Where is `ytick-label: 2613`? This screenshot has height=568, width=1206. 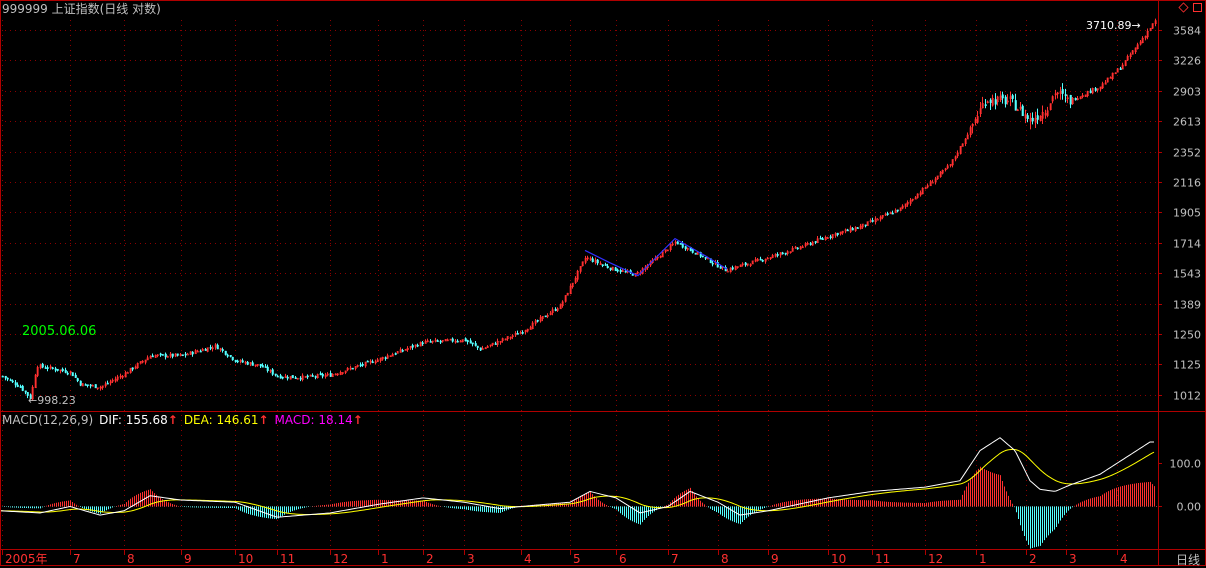
ytick-label: 2613 is located at coordinates (1187, 122).